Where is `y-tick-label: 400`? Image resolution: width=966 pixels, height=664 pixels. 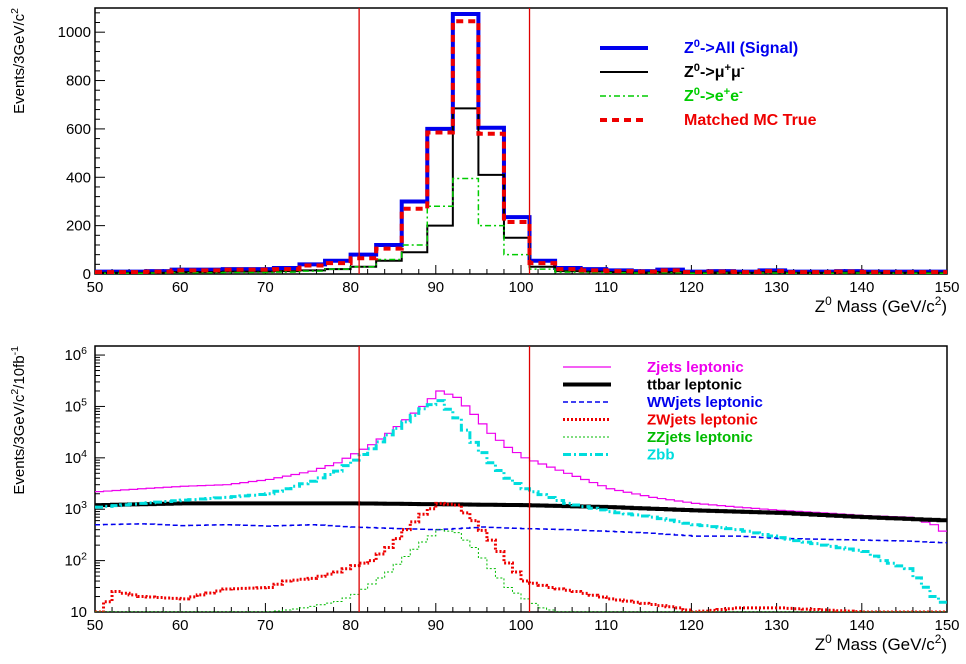 y-tick-label: 400 is located at coordinates (78, 177).